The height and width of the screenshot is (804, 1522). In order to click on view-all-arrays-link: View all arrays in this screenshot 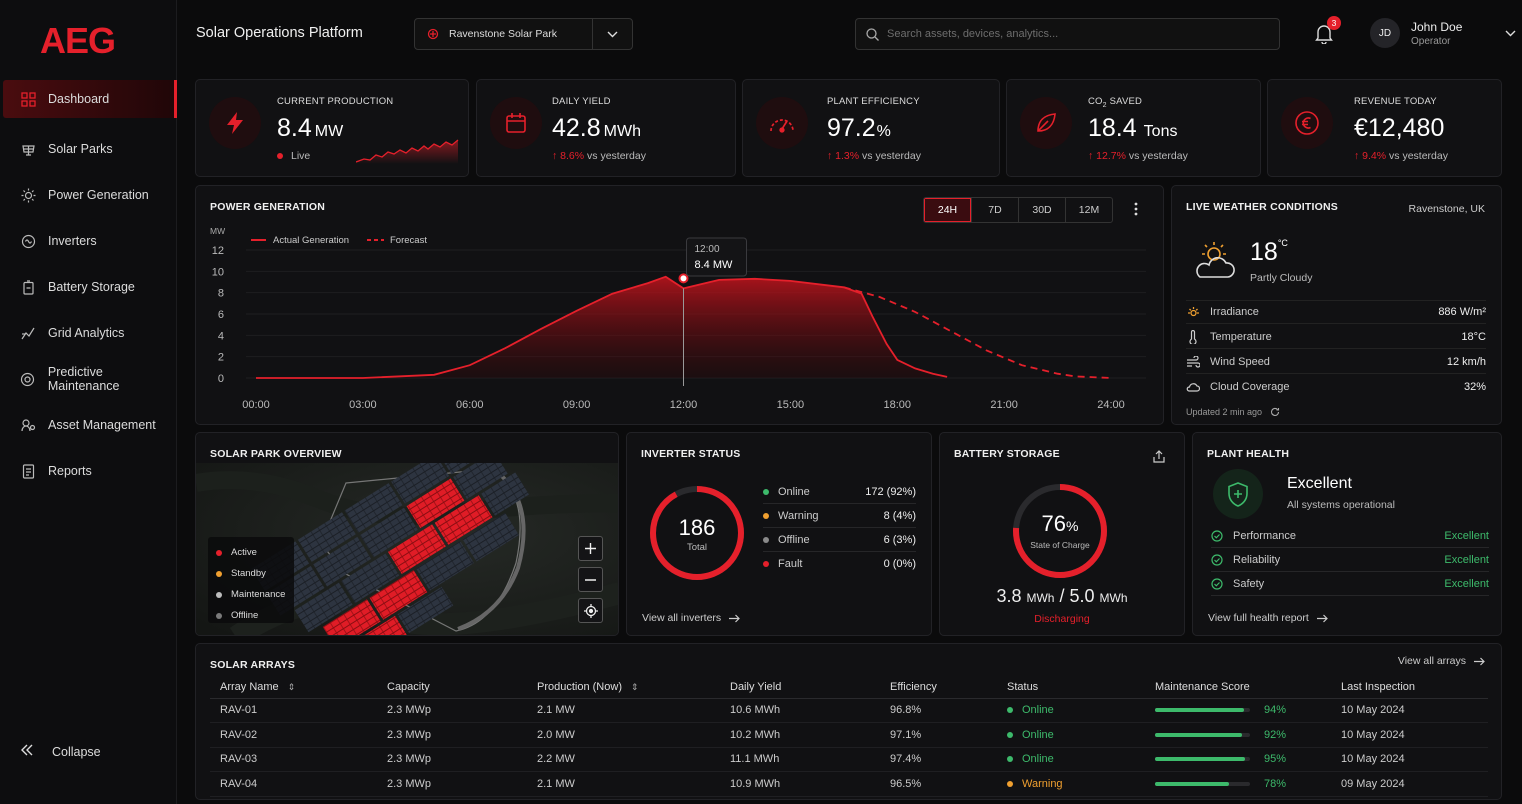, I will do `click(1441, 661)`.